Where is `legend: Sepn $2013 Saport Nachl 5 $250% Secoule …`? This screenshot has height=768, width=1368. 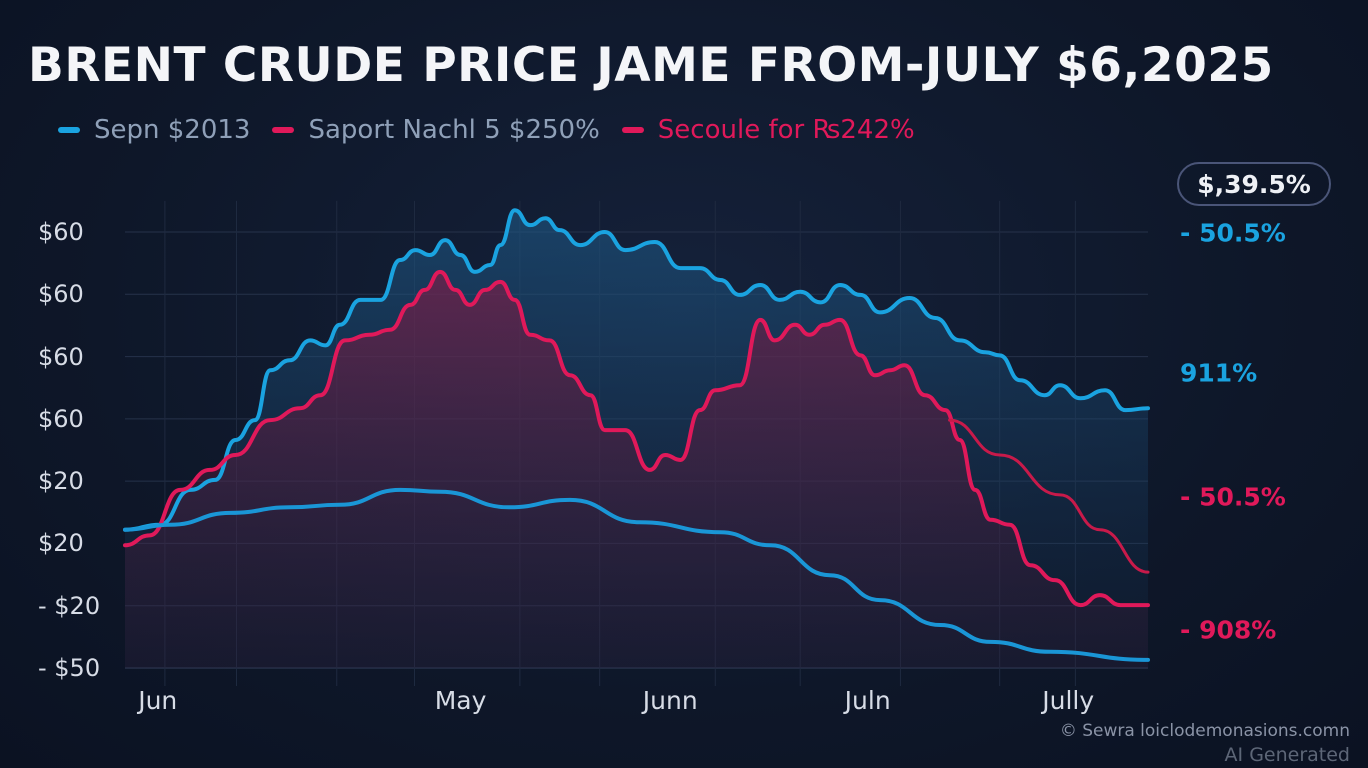
legend: Sepn $2013 Saport Nachl 5 $250% Secoule … is located at coordinates (497, 130).